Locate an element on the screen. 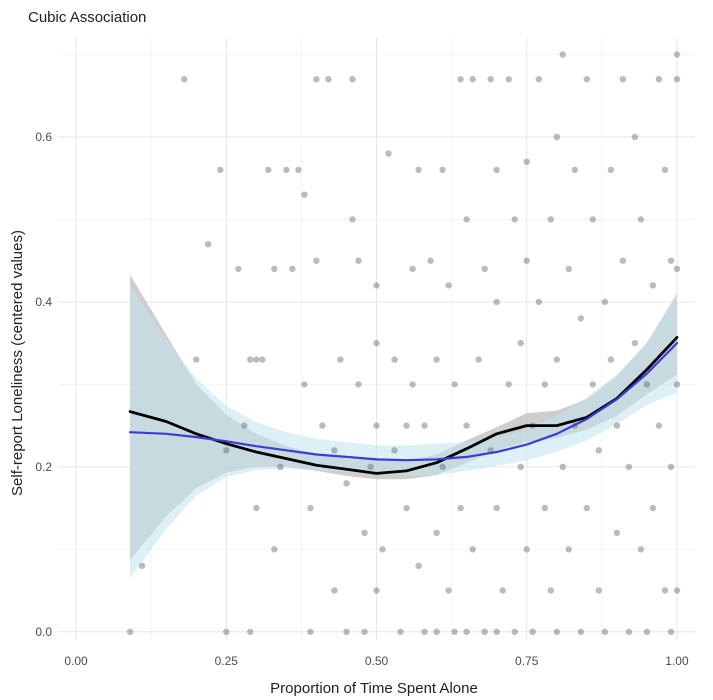 The image size is (713, 700). x-tick-label: 0.00 is located at coordinates (76, 661).